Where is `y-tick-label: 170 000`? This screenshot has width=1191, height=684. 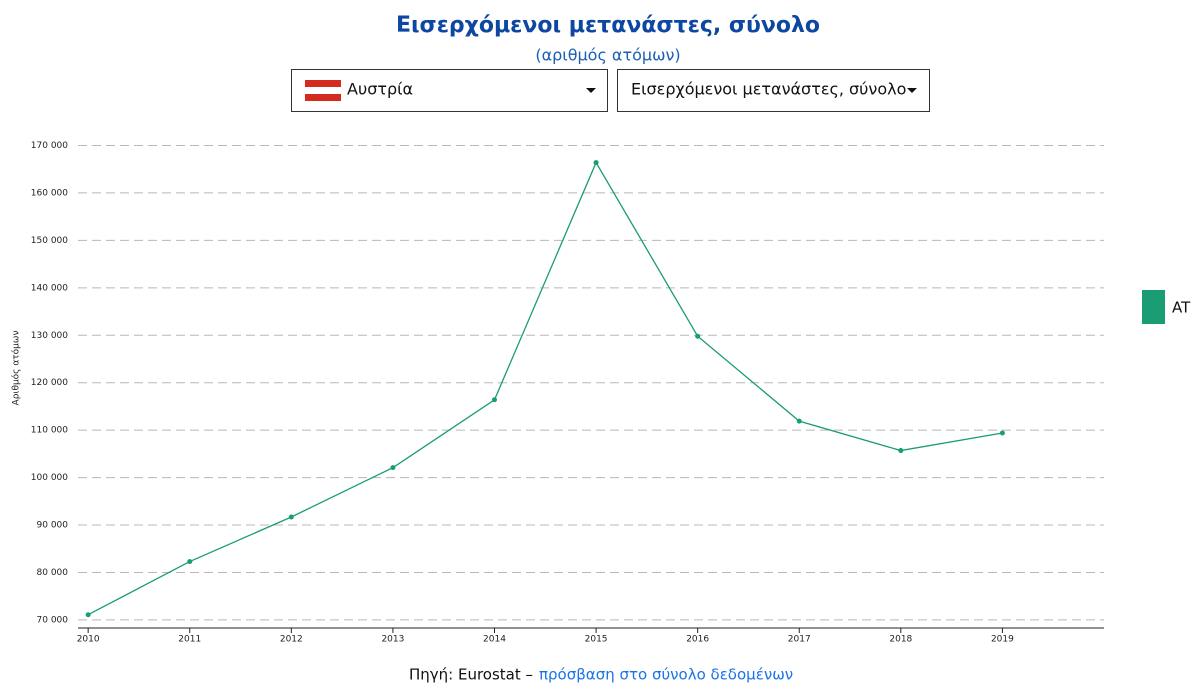 y-tick-label: 170 000 is located at coordinates (49, 146).